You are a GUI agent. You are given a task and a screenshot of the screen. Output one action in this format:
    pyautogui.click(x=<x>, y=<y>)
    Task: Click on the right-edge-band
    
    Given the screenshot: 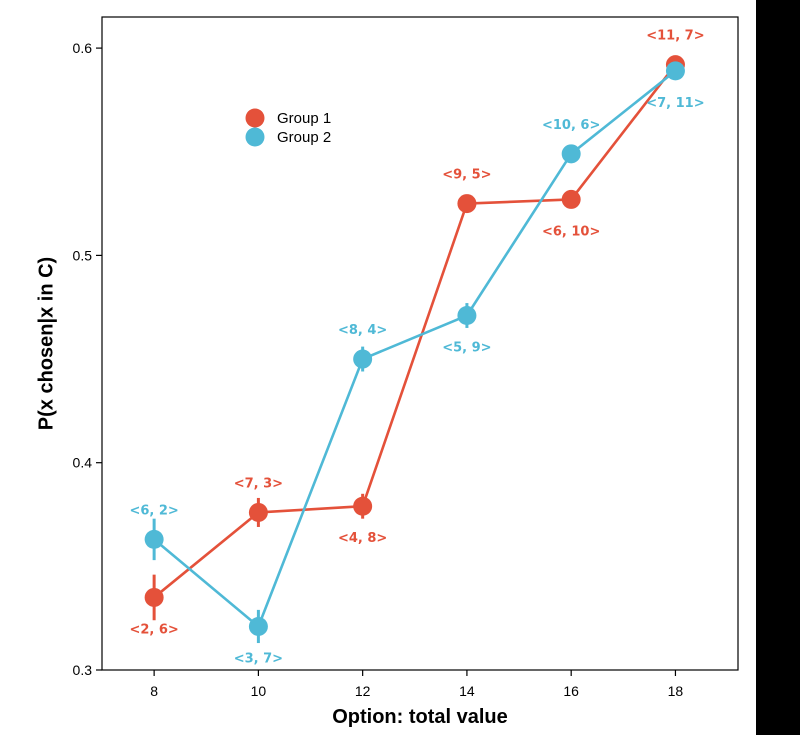 What is the action you would take?
    pyautogui.click(x=778, y=367)
    